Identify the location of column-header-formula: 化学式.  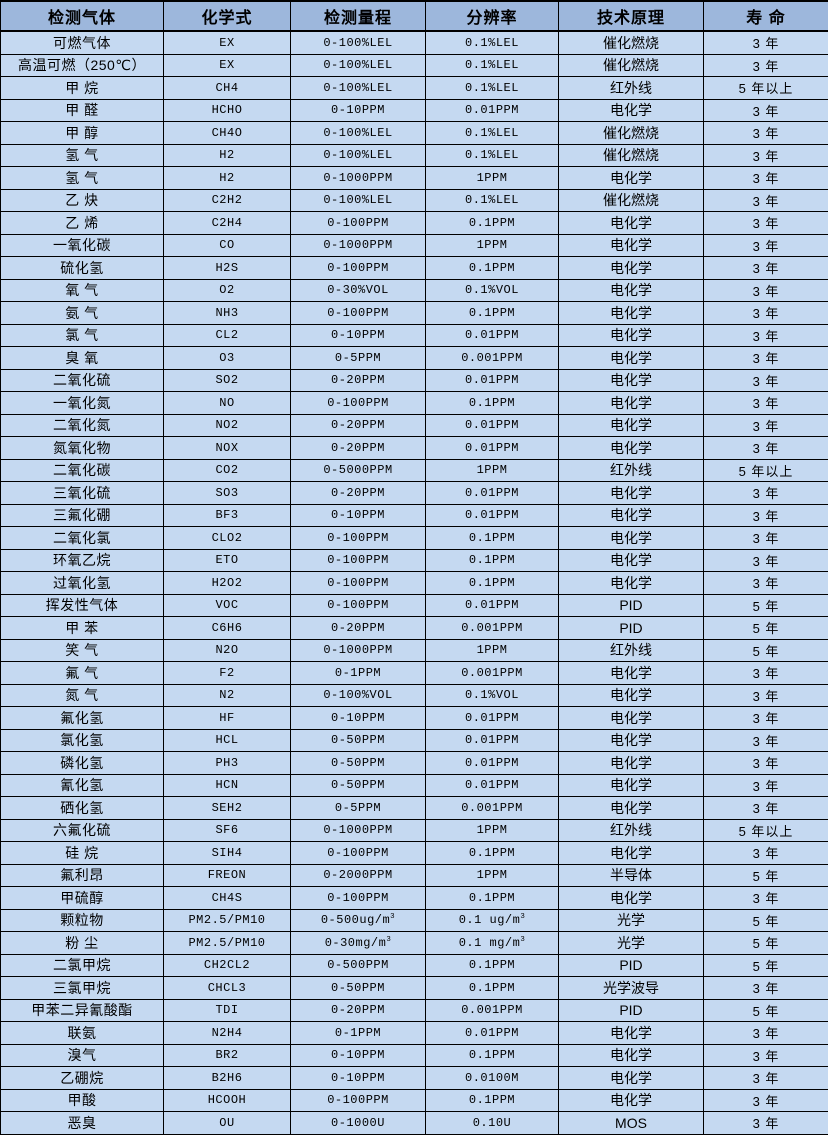
(227, 16).